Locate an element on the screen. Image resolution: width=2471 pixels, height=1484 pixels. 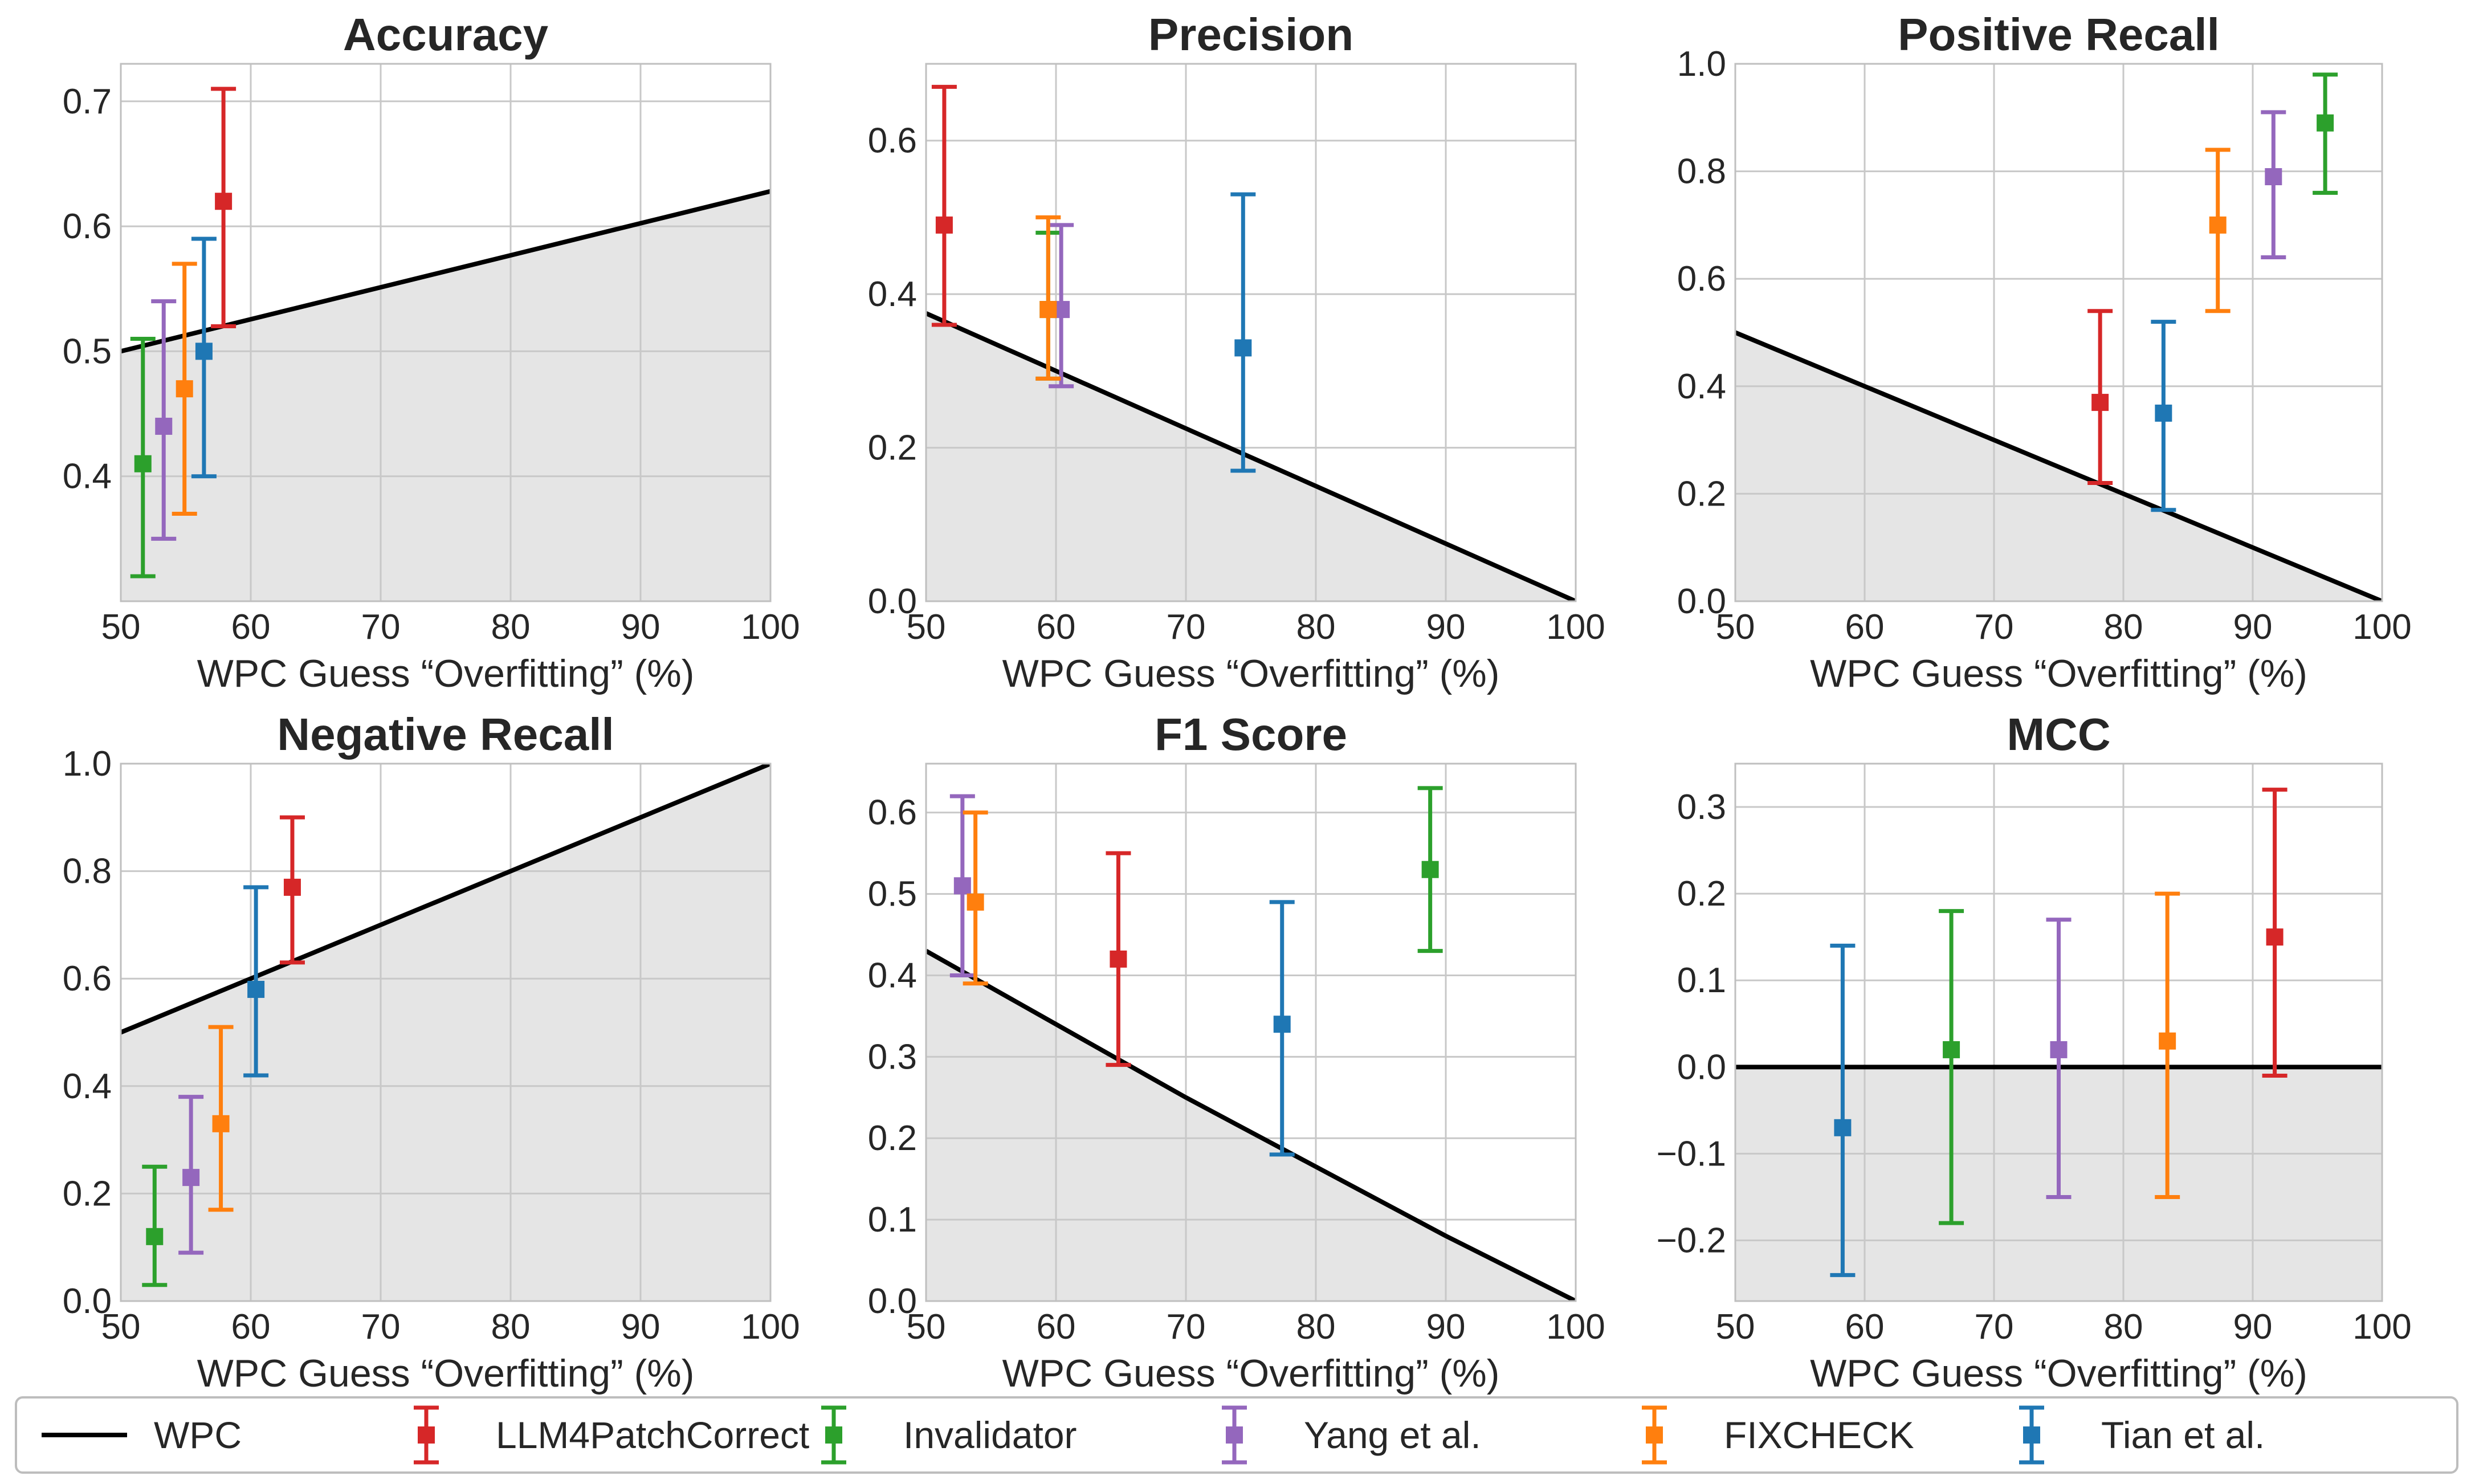
y-tick-label: 0.8 is located at coordinates (1702, 172).